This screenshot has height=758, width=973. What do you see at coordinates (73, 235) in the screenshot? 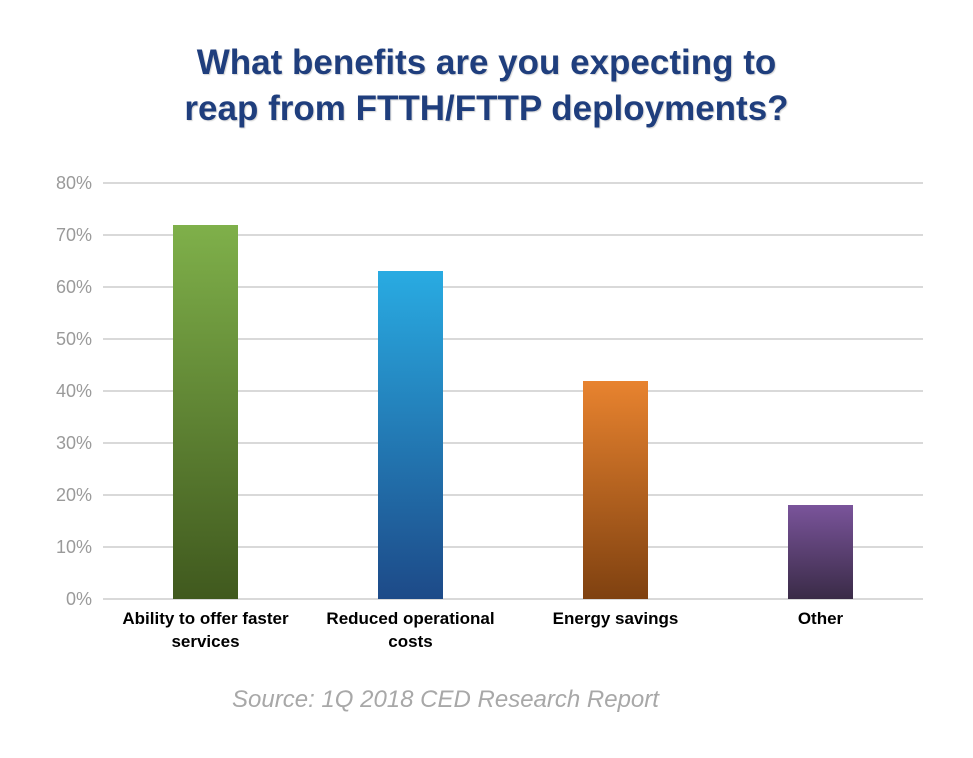
I see `y-tick-label-70: 70%` at bounding box center [73, 235].